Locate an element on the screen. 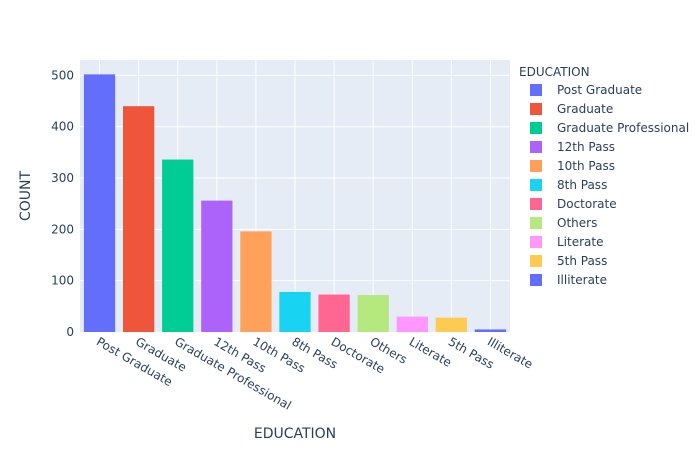 This screenshot has width=700, height=450. y-tick-label: 300 is located at coordinates (62, 178).